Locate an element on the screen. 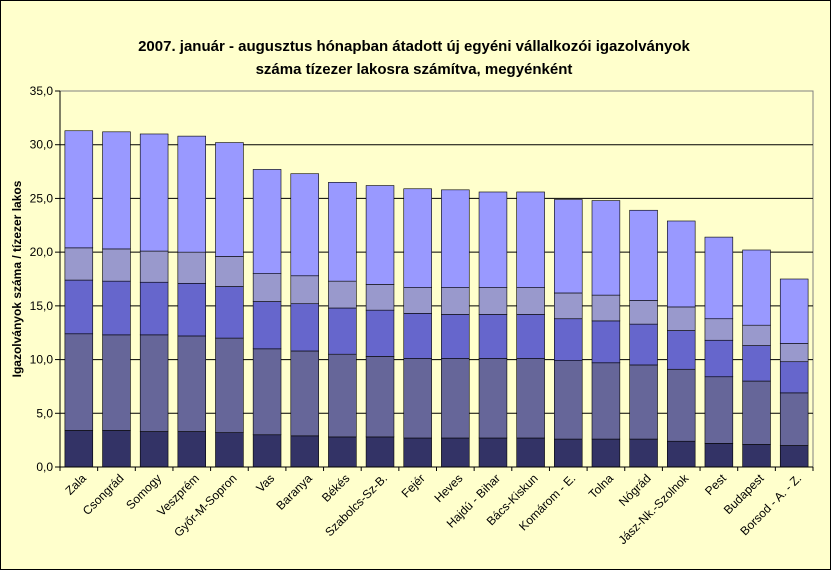  x-tick-label: Békés is located at coordinates (335, 487).